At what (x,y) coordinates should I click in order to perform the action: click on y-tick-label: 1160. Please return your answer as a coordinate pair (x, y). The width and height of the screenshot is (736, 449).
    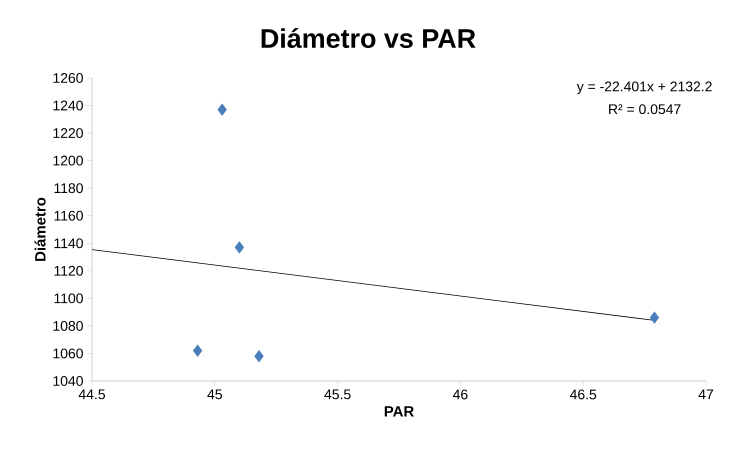
    Looking at the image, I should click on (68, 215).